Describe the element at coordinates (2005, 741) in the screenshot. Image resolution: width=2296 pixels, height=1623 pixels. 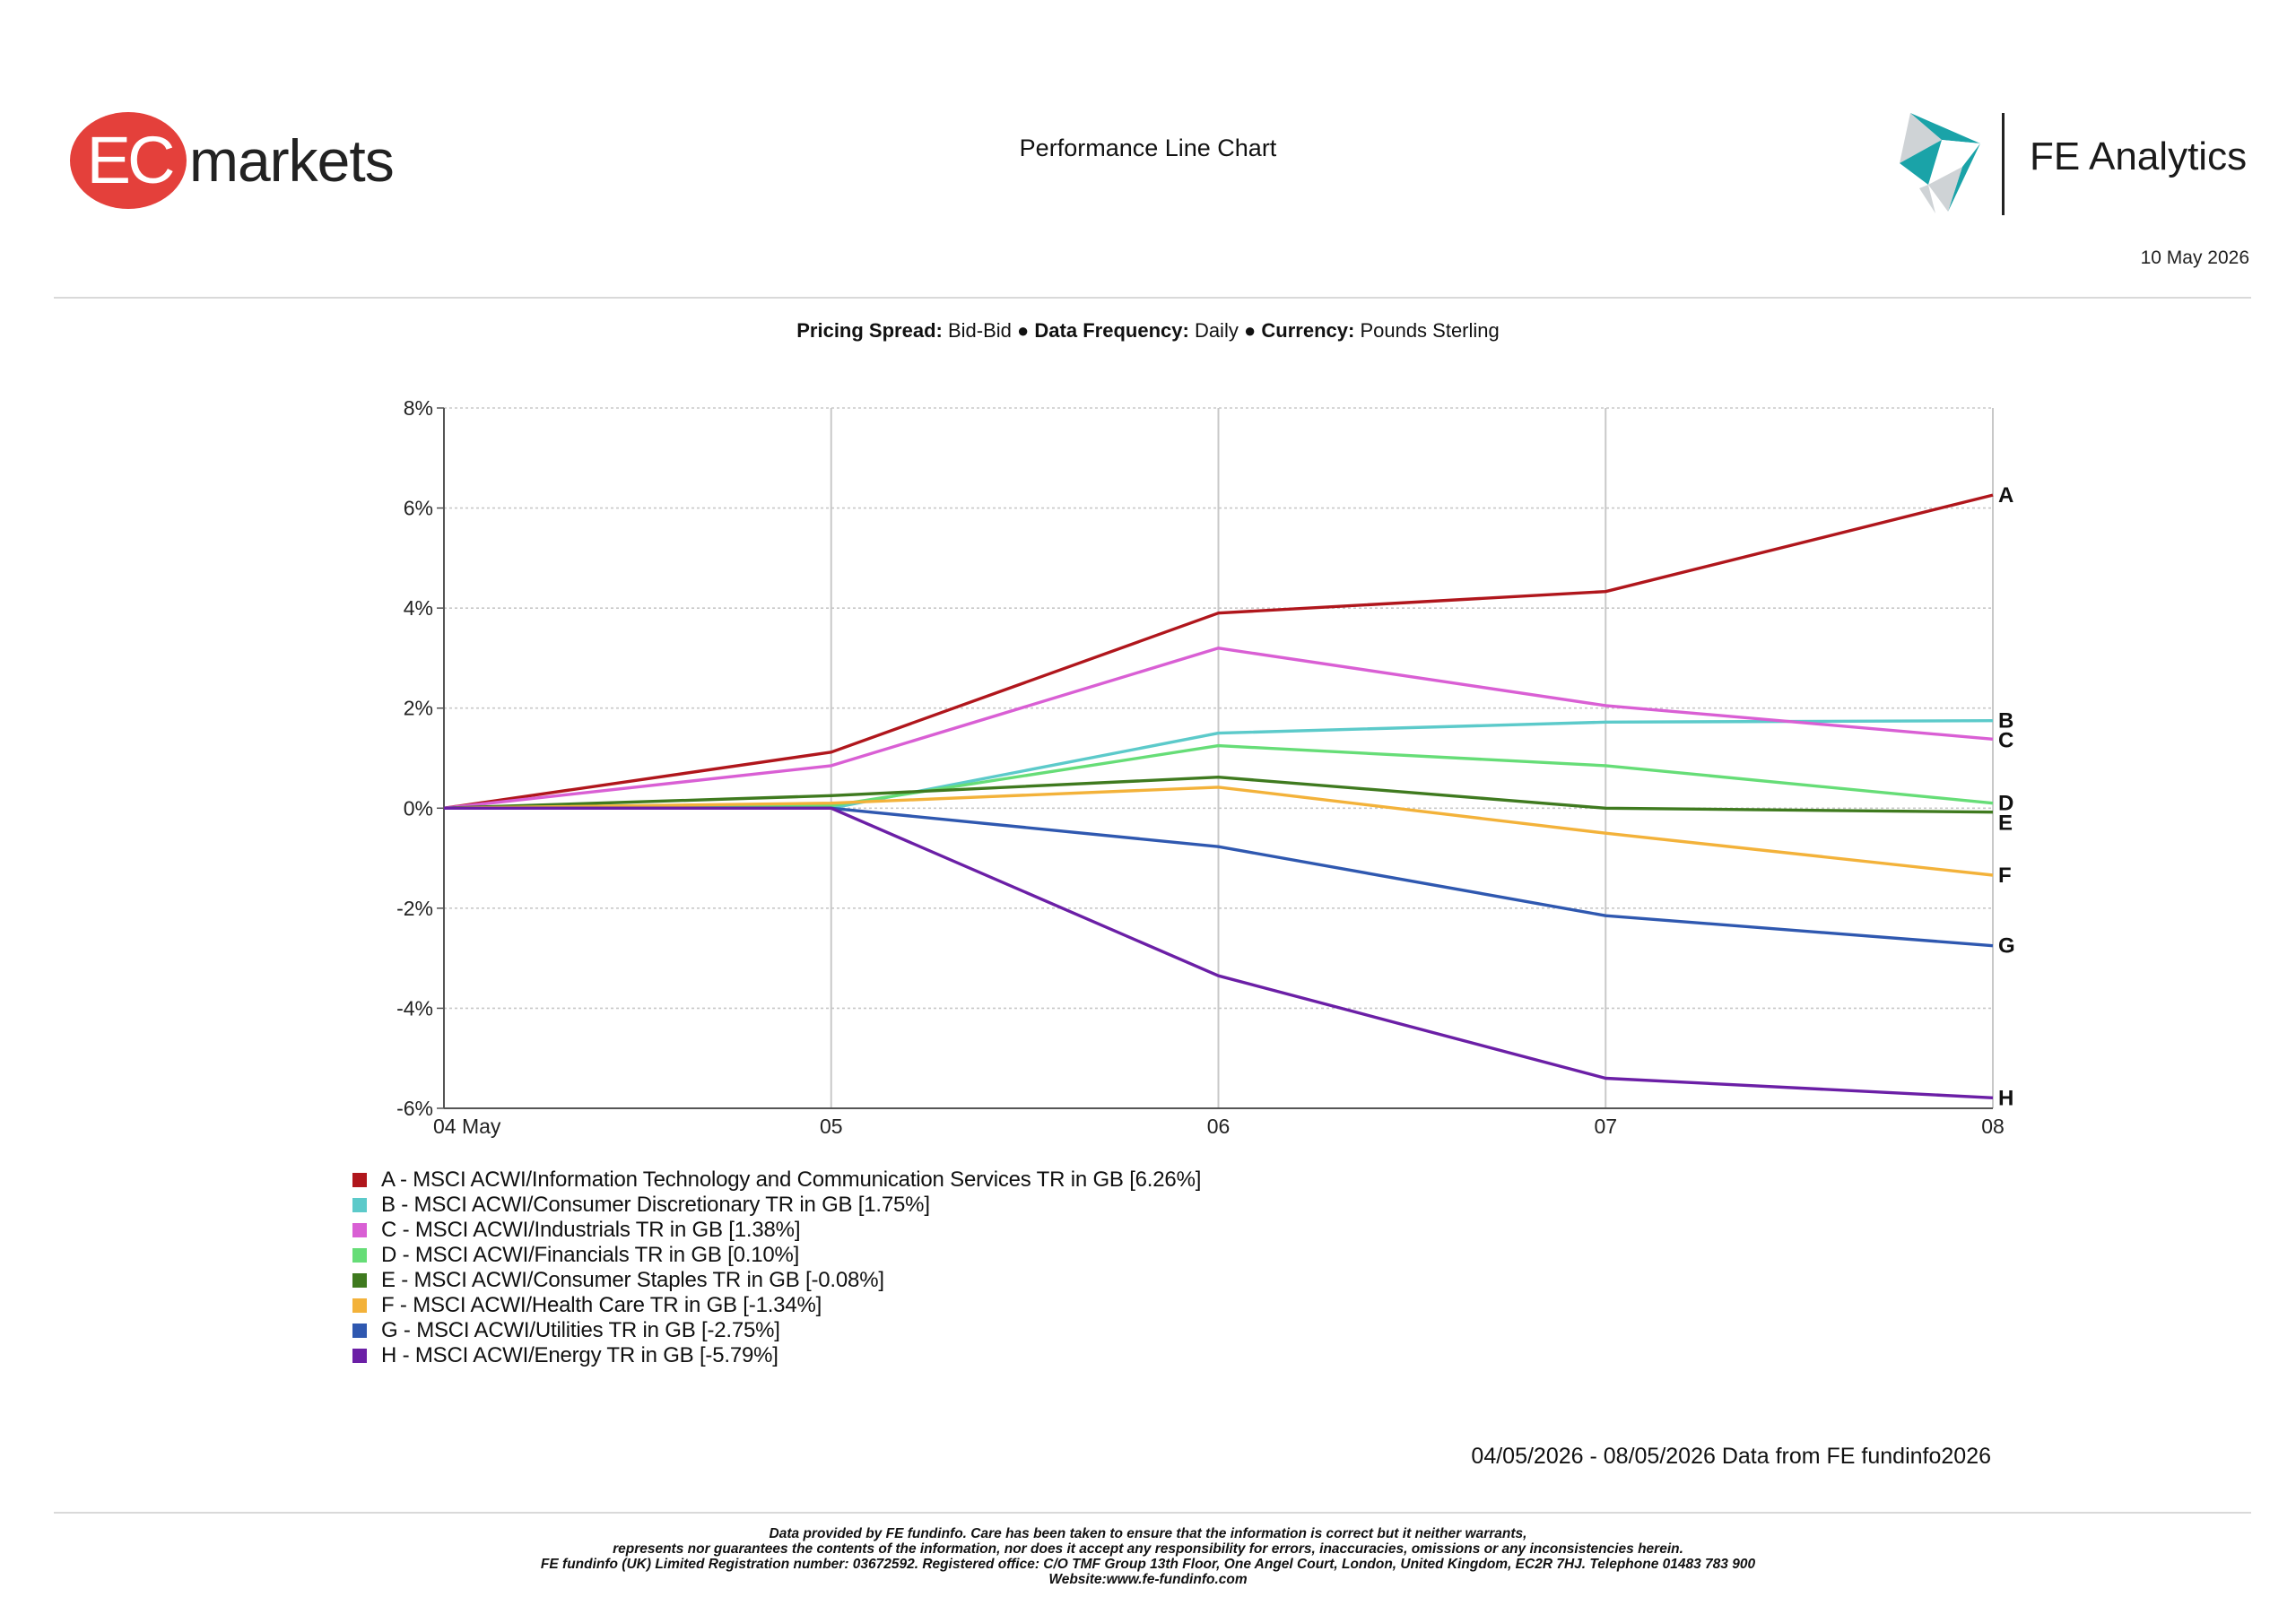
I see `series-end-label: C` at that location.